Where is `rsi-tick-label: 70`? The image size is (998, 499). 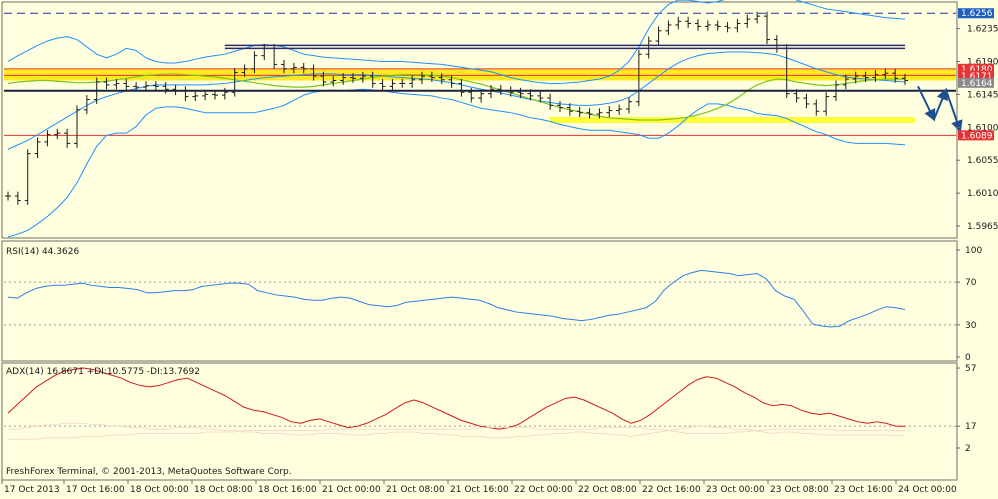
rsi-tick-label: 70 is located at coordinates (971, 283).